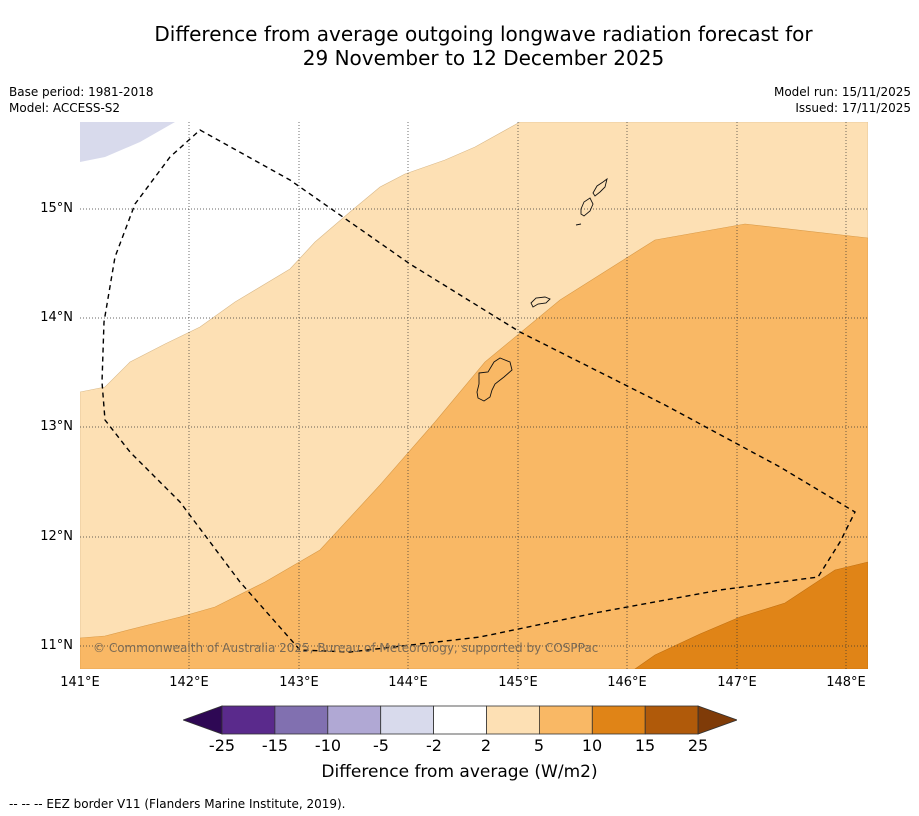  Describe the element at coordinates (539, 745) in the screenshot. I see `colorbar-tick: 5` at that location.